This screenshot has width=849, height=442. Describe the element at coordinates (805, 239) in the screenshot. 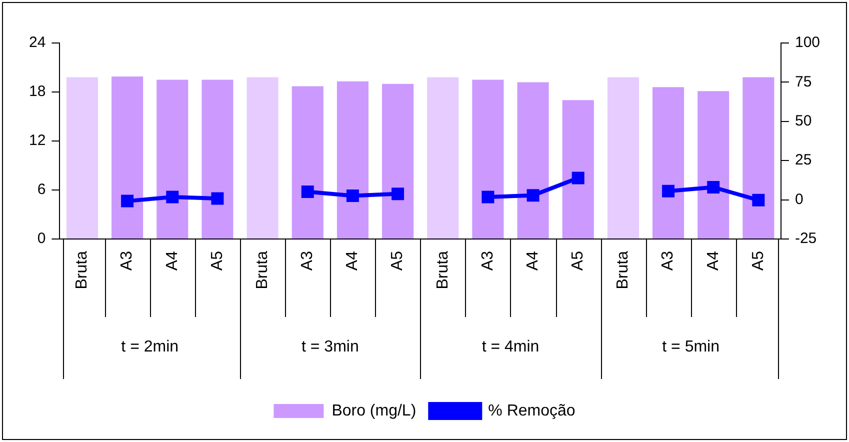

I see `y2-tick-label: -25` at that location.